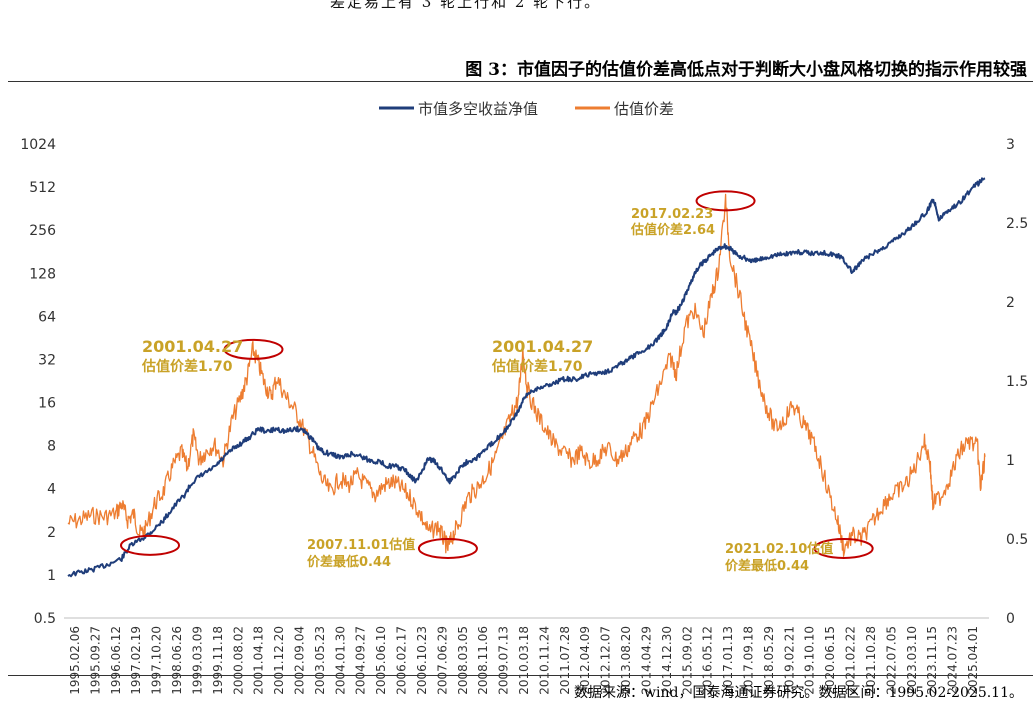  Describe the element at coordinates (466, 5) in the screenshot. I see `intro-text-fragment: 差定易上有 3 轮上行和 2 轮下行。` at that location.